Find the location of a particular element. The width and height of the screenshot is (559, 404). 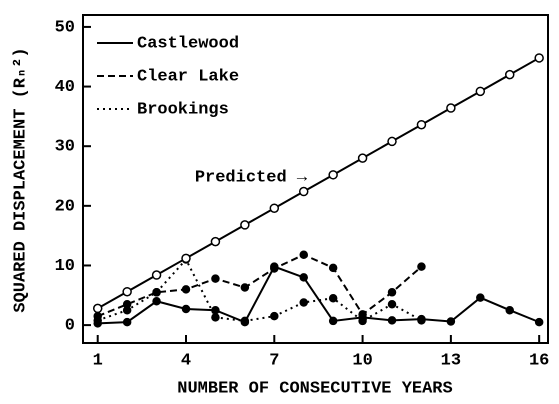

y-tick-label: 30 is located at coordinates (65, 147).